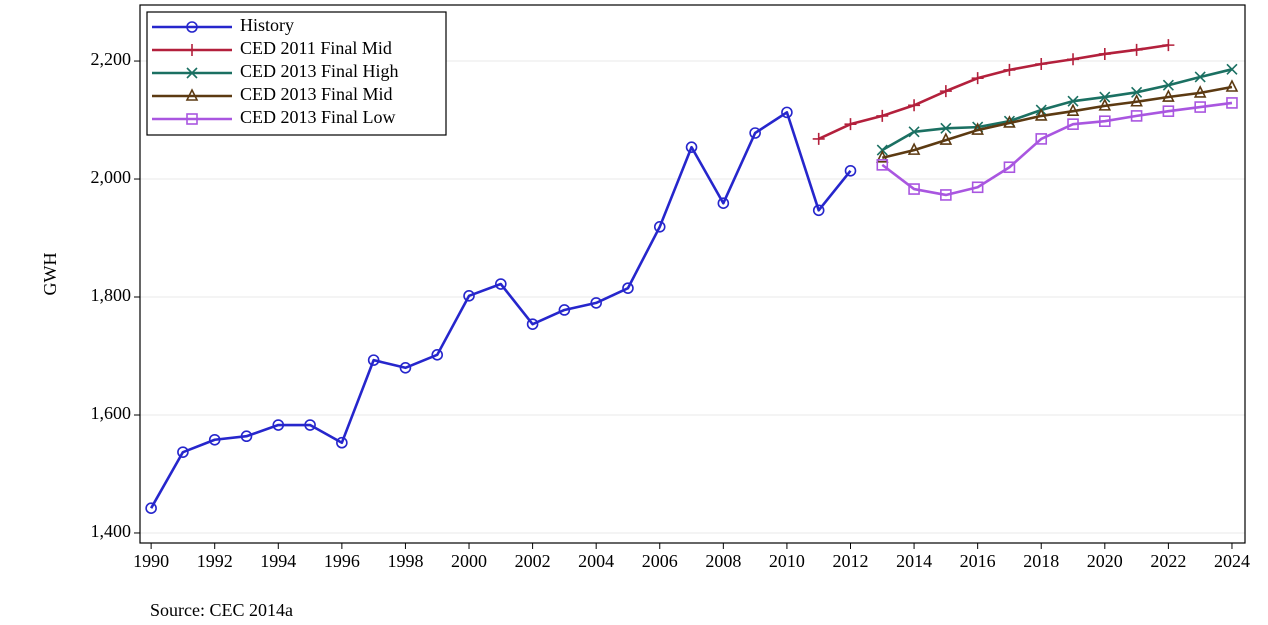 The width and height of the screenshot is (1268, 625). I want to click on legend-label: History, so click(267, 25).